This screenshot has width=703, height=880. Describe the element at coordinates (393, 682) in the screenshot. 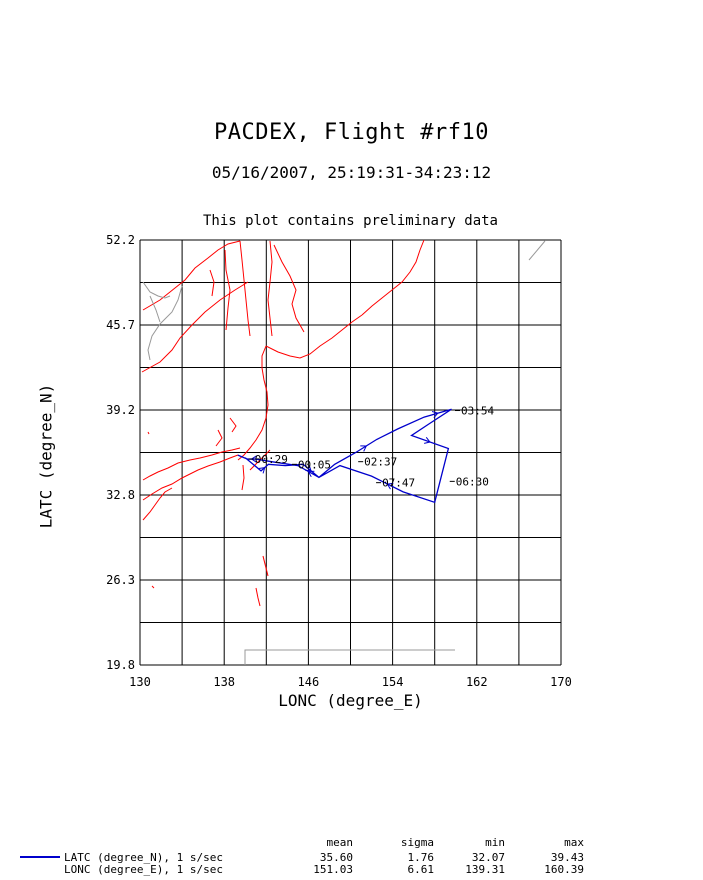

I see `x-tick-label: 154` at that location.